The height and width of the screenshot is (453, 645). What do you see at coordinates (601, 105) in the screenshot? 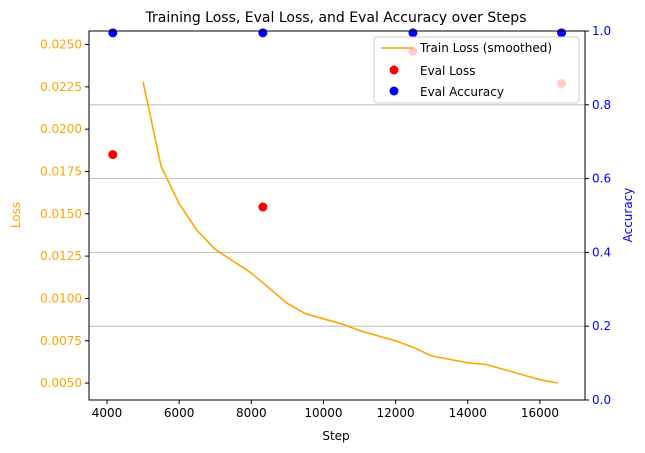
I see `y-right-tick-label: 0.8` at bounding box center [601, 105].